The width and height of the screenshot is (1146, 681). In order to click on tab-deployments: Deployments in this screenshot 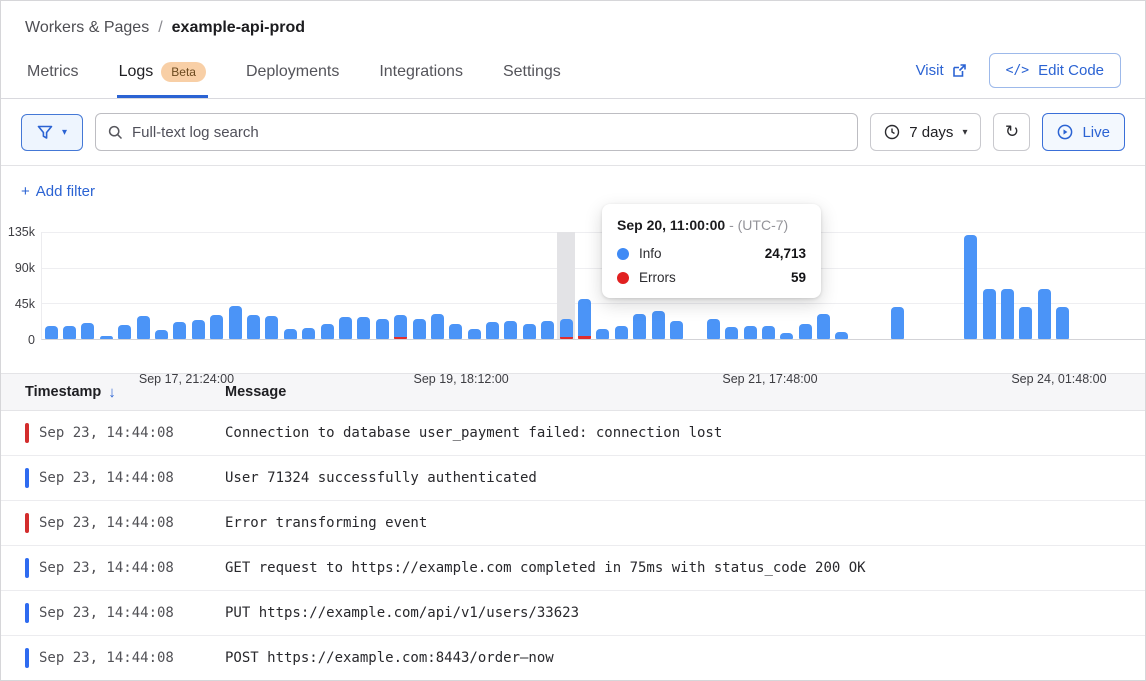, I will do `click(292, 71)`.